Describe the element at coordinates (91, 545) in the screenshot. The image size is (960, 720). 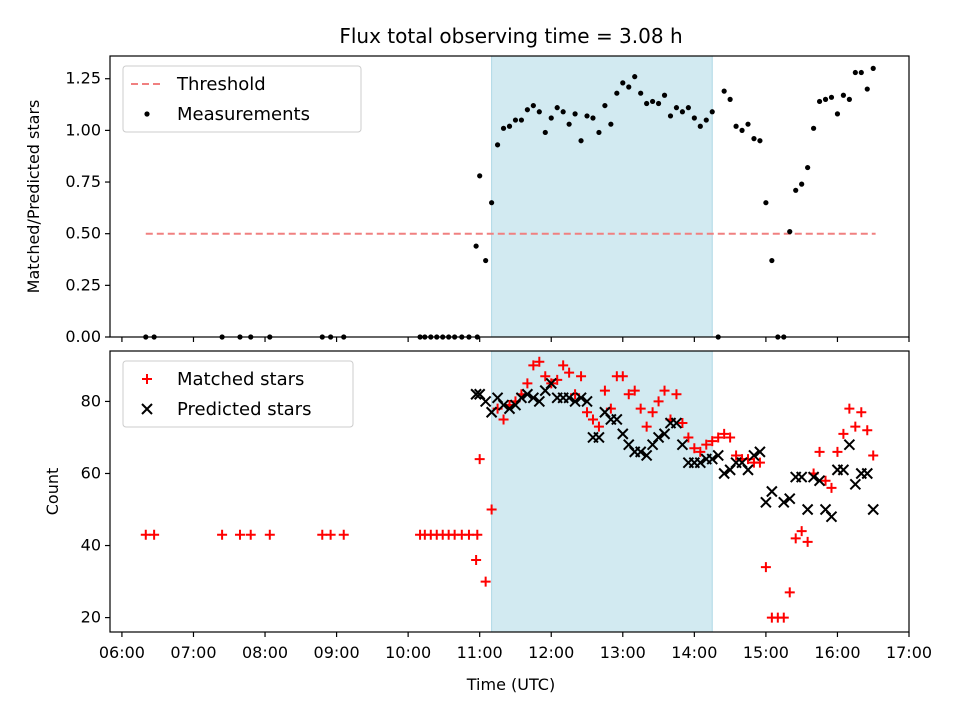
I see `y-tick-label: 40` at that location.